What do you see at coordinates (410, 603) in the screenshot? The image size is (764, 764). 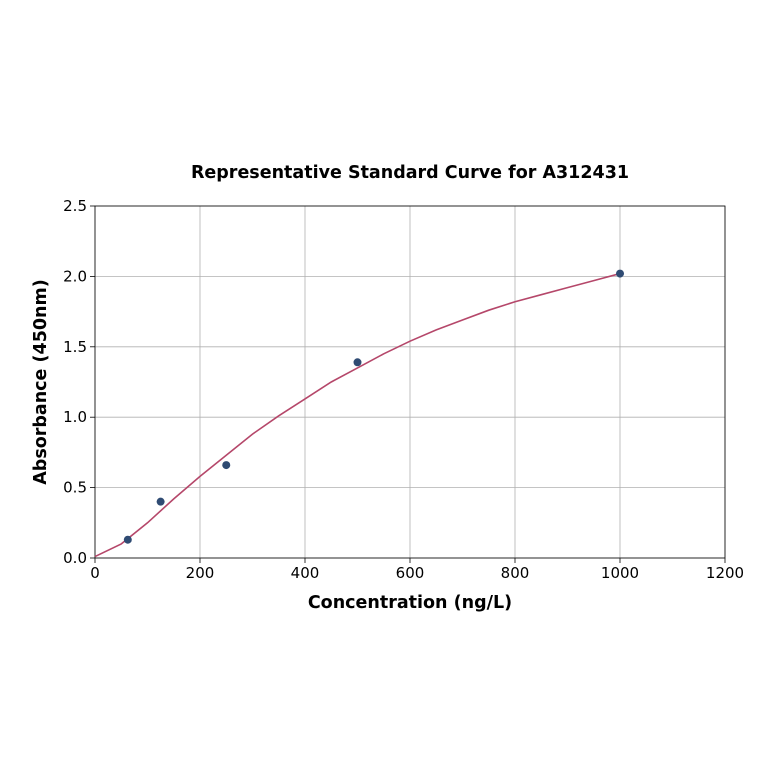 I see `x-axis-label: Concentration (ng/L)` at bounding box center [410, 603].